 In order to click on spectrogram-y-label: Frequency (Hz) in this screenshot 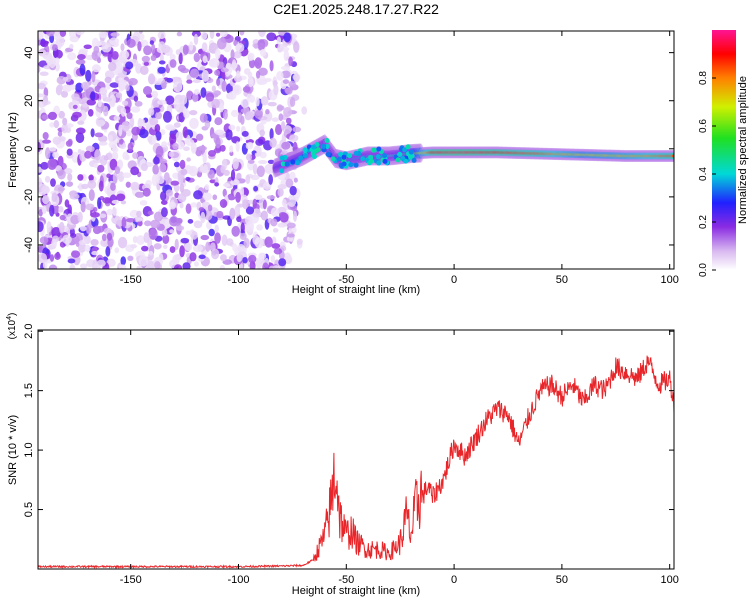, I will do `click(13, 150)`.